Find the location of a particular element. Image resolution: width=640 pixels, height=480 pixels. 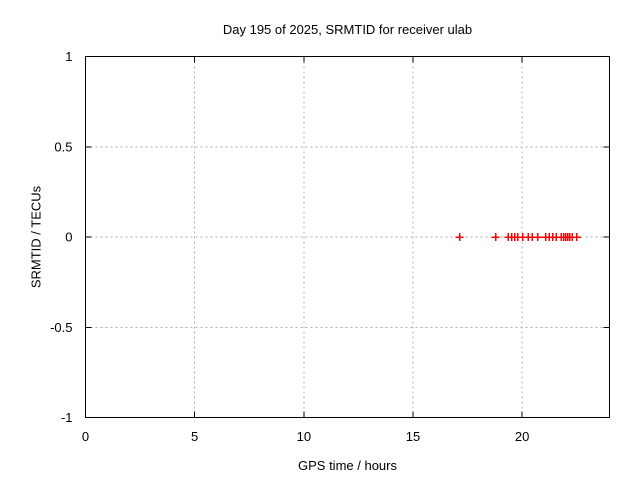

x-tick-label: 5 is located at coordinates (194, 436).